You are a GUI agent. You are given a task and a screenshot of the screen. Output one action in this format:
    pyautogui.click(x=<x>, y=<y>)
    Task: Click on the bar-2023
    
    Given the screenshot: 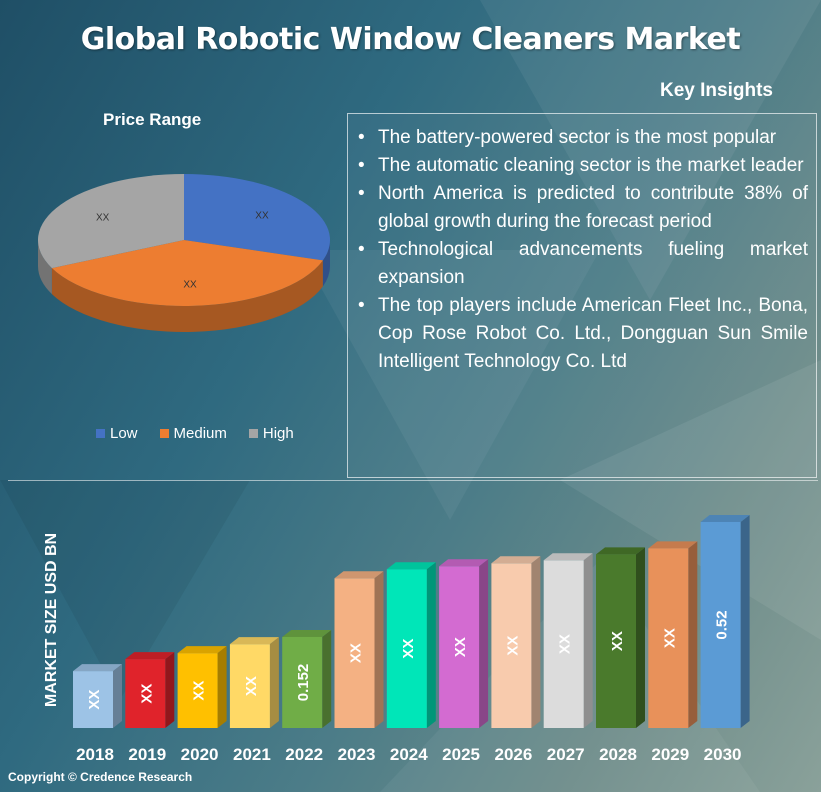 What is the action you would take?
    pyautogui.click(x=354, y=653)
    